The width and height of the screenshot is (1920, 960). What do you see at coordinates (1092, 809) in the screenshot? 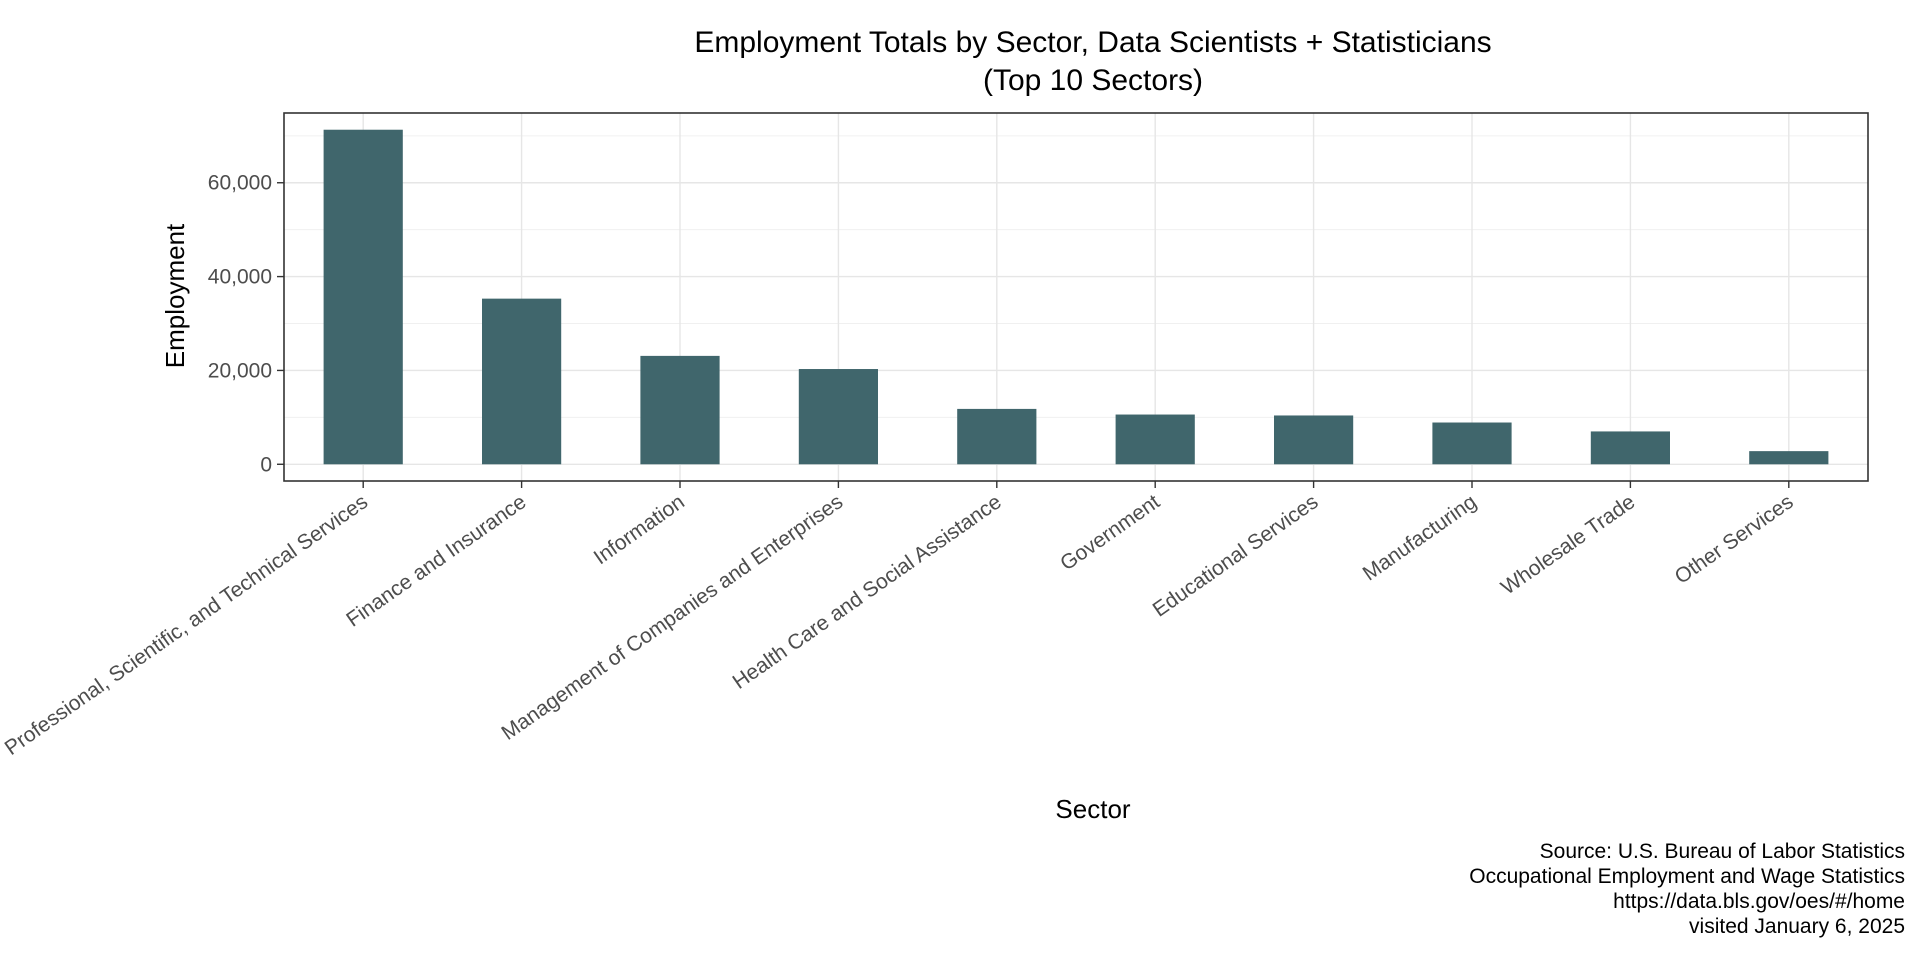
I see `x-axis-title: Sector` at bounding box center [1092, 809].